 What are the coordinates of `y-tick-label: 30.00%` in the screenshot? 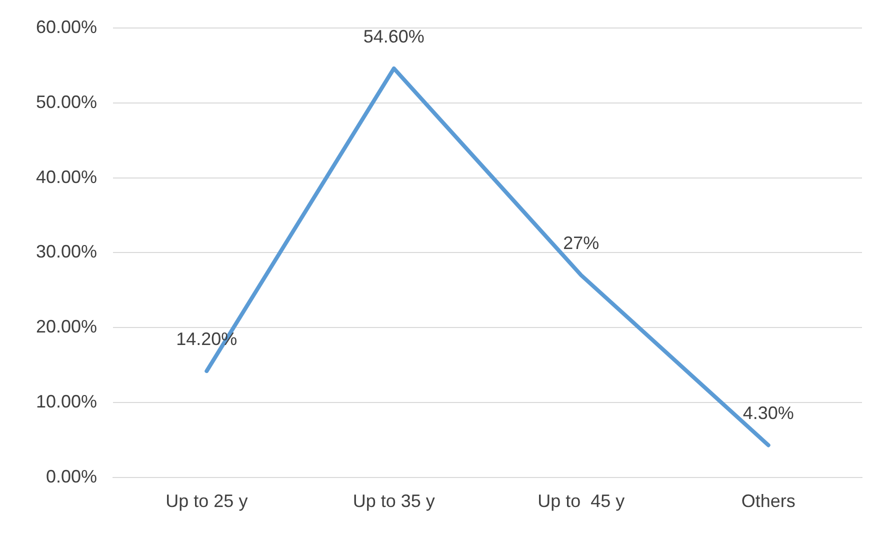 It's located at (67, 252).